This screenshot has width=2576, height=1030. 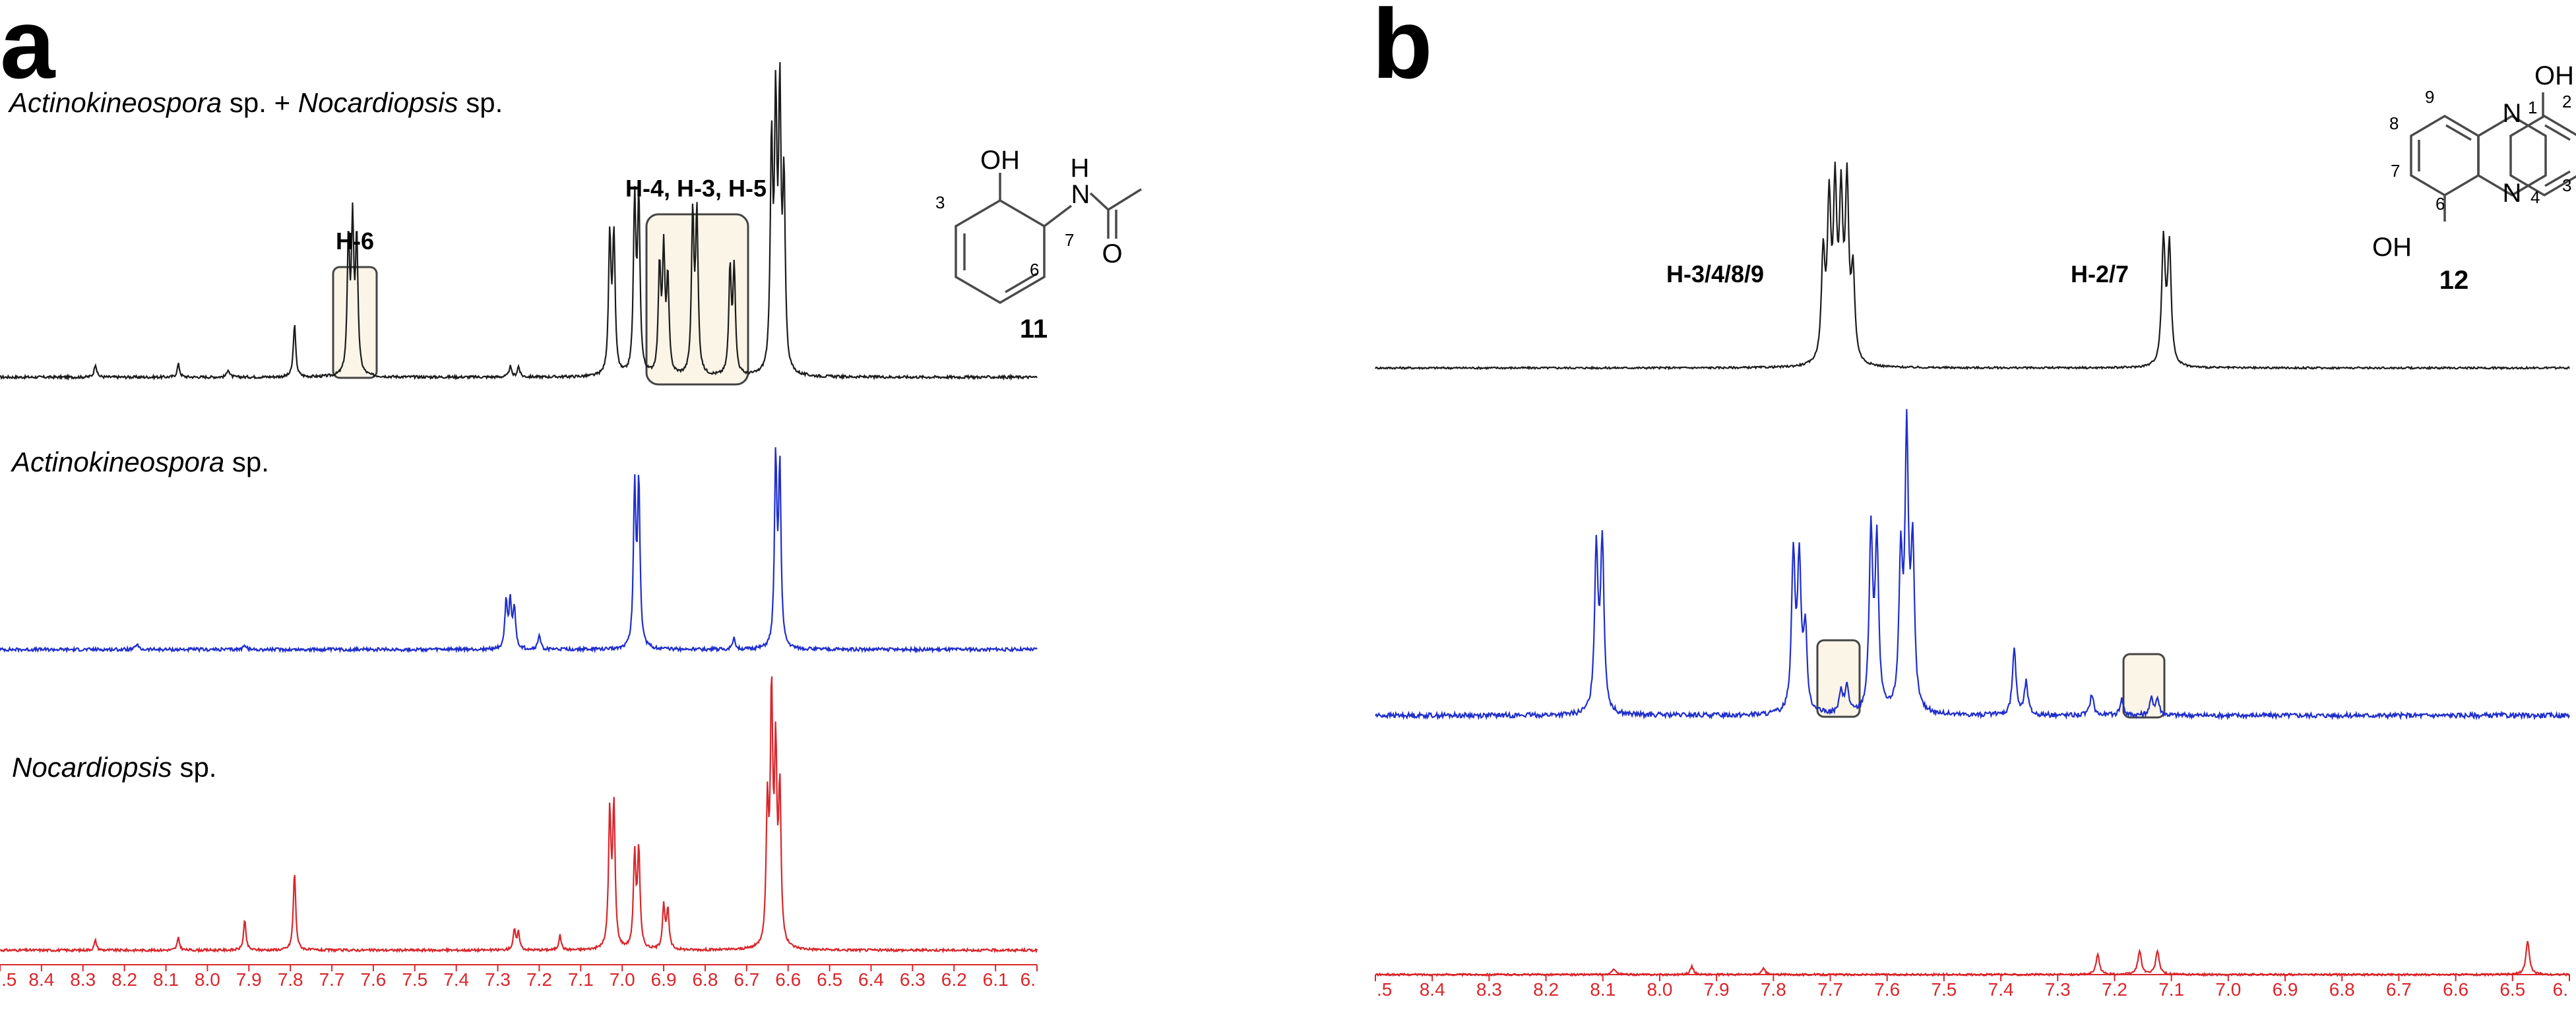 What do you see at coordinates (2394, 123) in the screenshot?
I see `compound-12-pos-8: 8` at bounding box center [2394, 123].